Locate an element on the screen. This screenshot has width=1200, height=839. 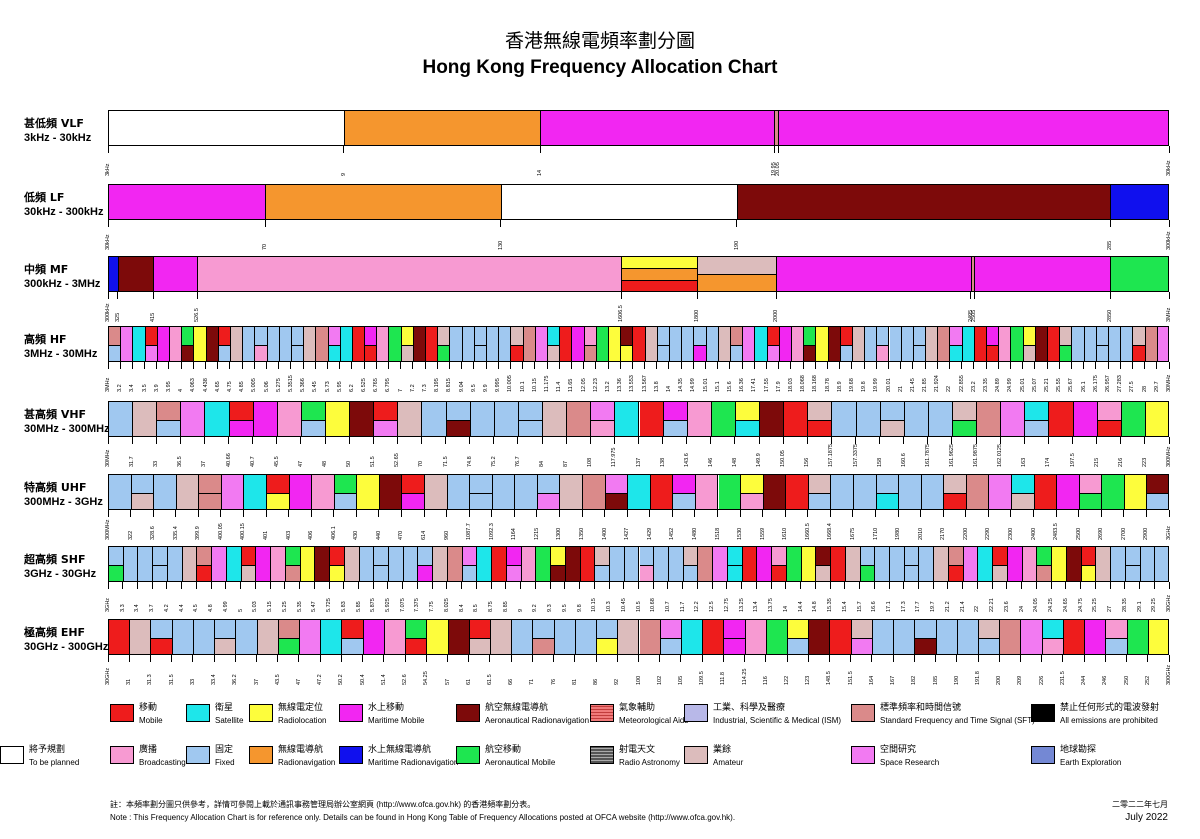
tick-label: 4.438 is located at coordinates (205, 385).